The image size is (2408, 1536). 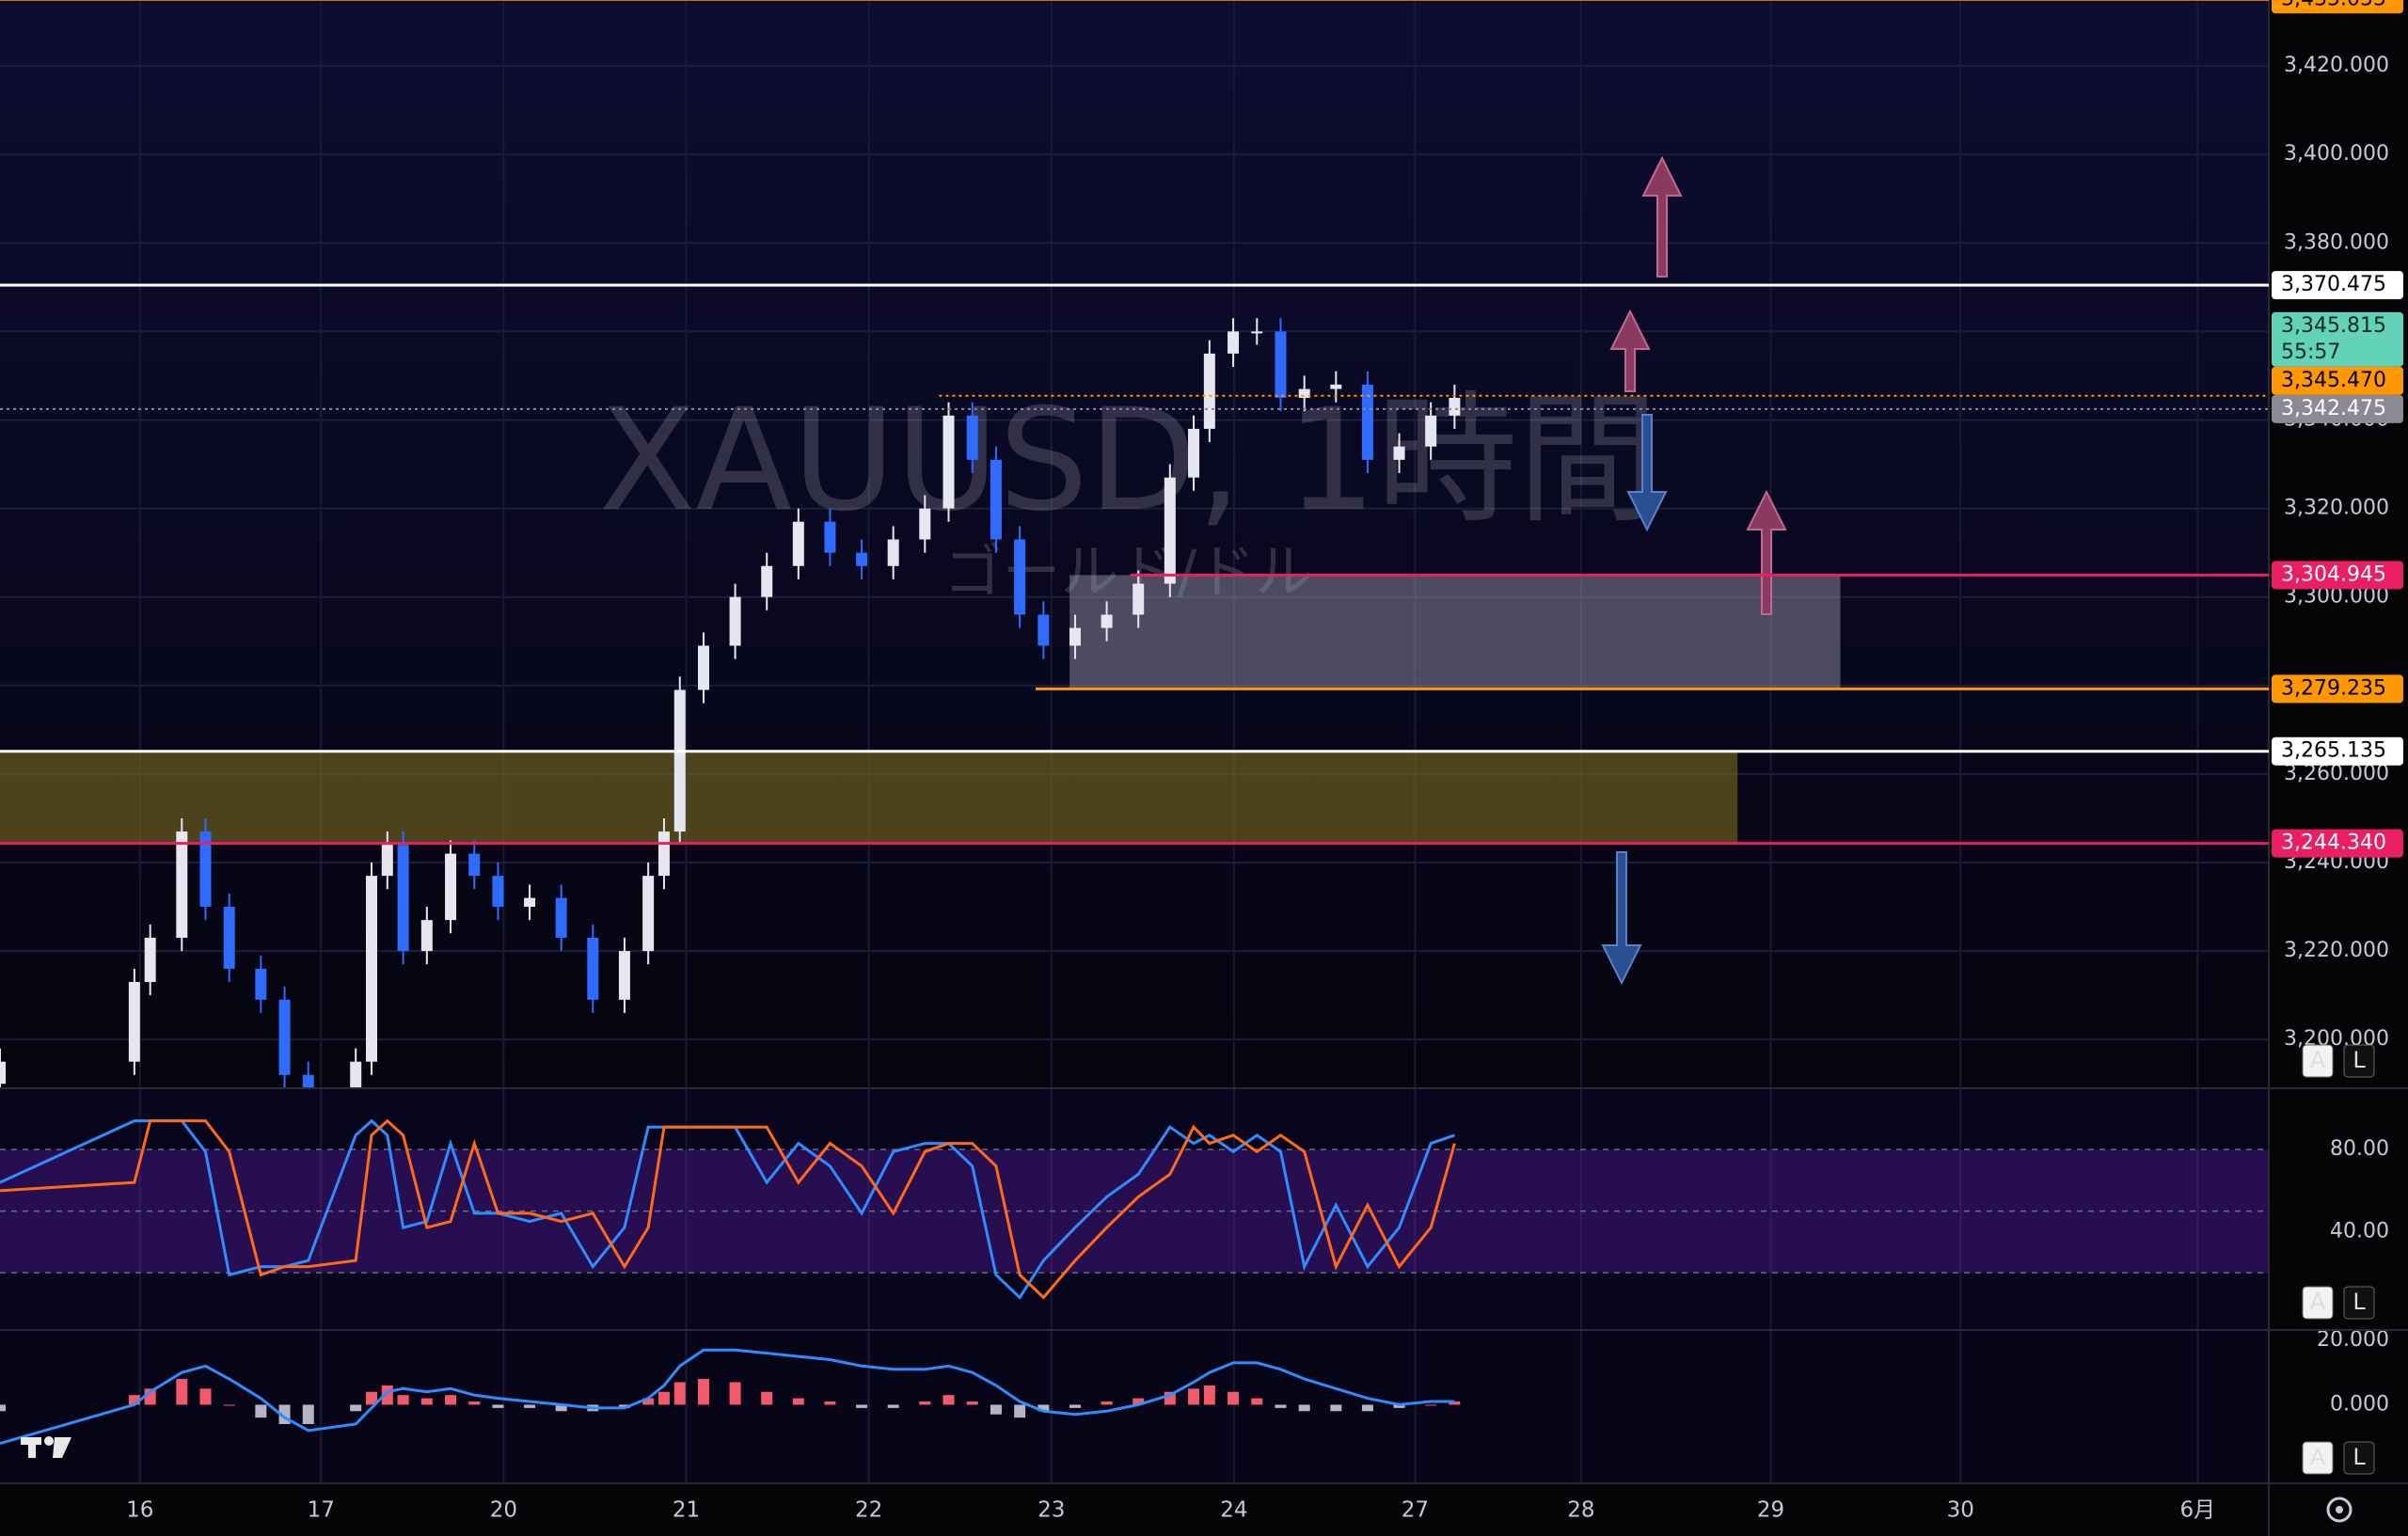 I want to click on x-tick-label: 30, so click(x=1960, y=1510).